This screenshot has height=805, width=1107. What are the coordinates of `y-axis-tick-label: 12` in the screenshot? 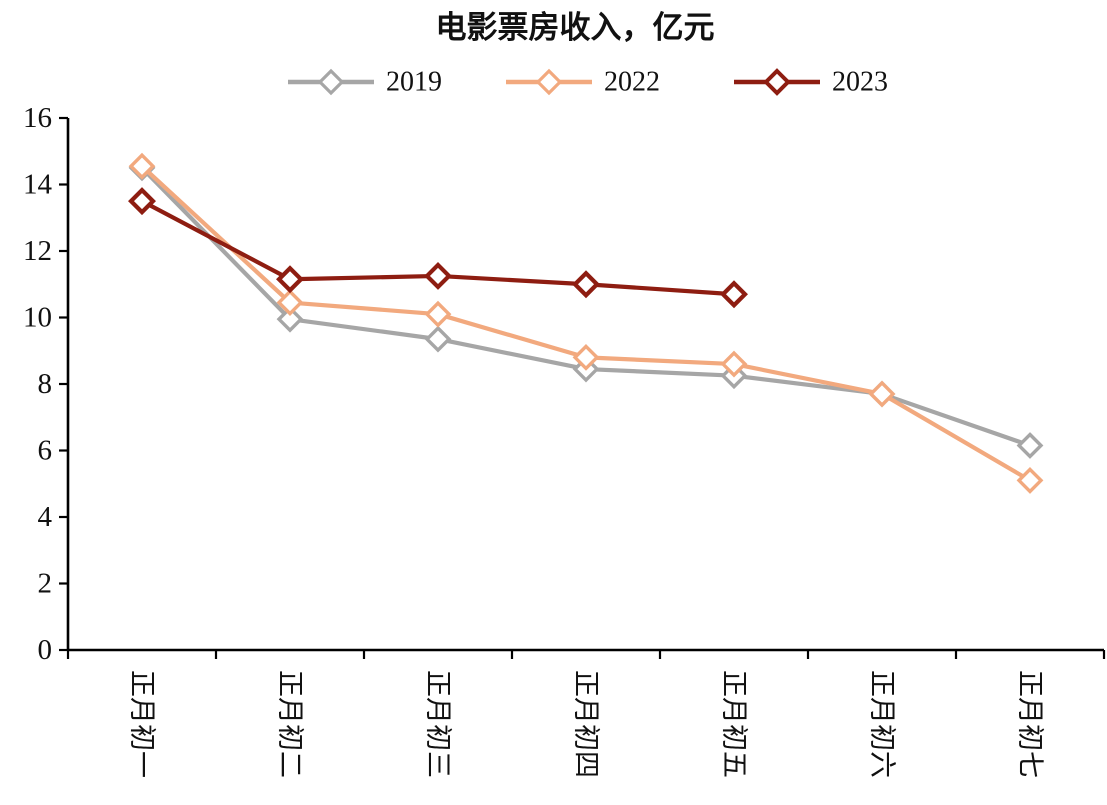 It's located at (37, 251).